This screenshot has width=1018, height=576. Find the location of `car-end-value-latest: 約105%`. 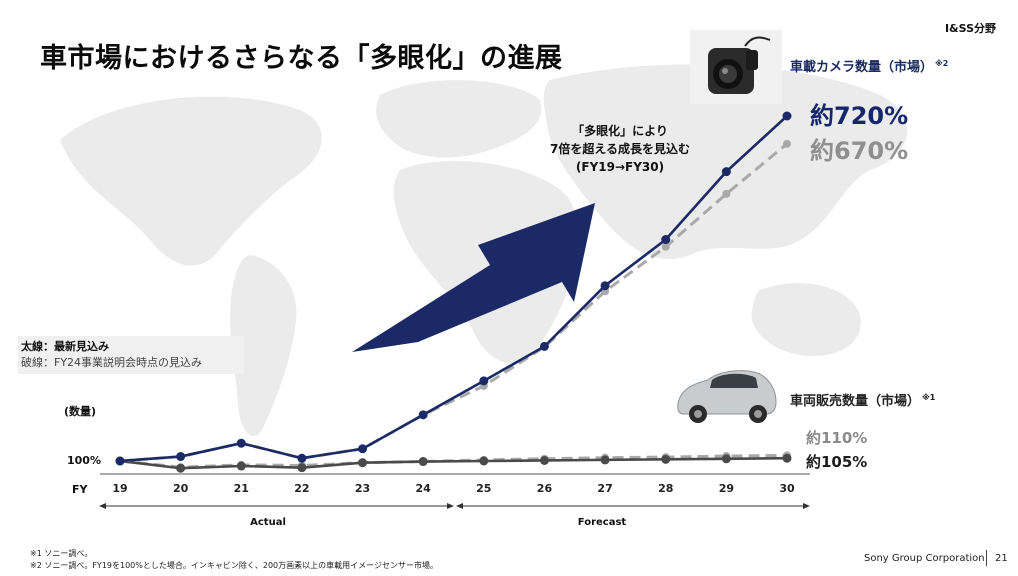

car-end-value-latest: 約105% is located at coordinates (837, 462).